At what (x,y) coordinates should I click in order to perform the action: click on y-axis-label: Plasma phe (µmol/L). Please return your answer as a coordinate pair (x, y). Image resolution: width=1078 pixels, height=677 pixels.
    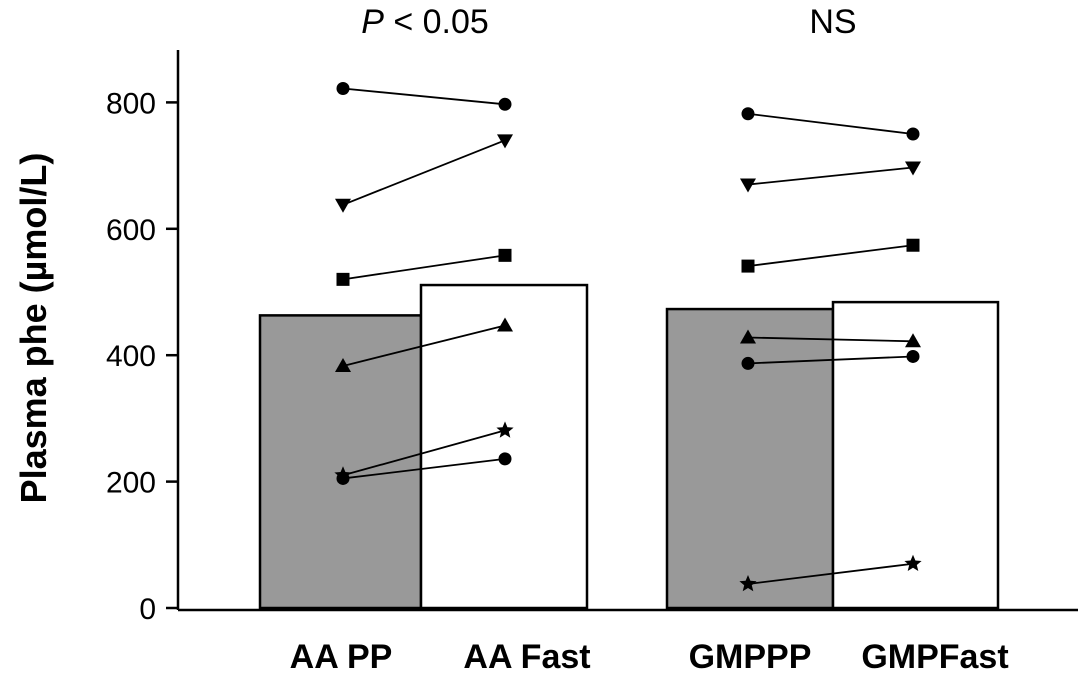
    Looking at the image, I should click on (33, 328).